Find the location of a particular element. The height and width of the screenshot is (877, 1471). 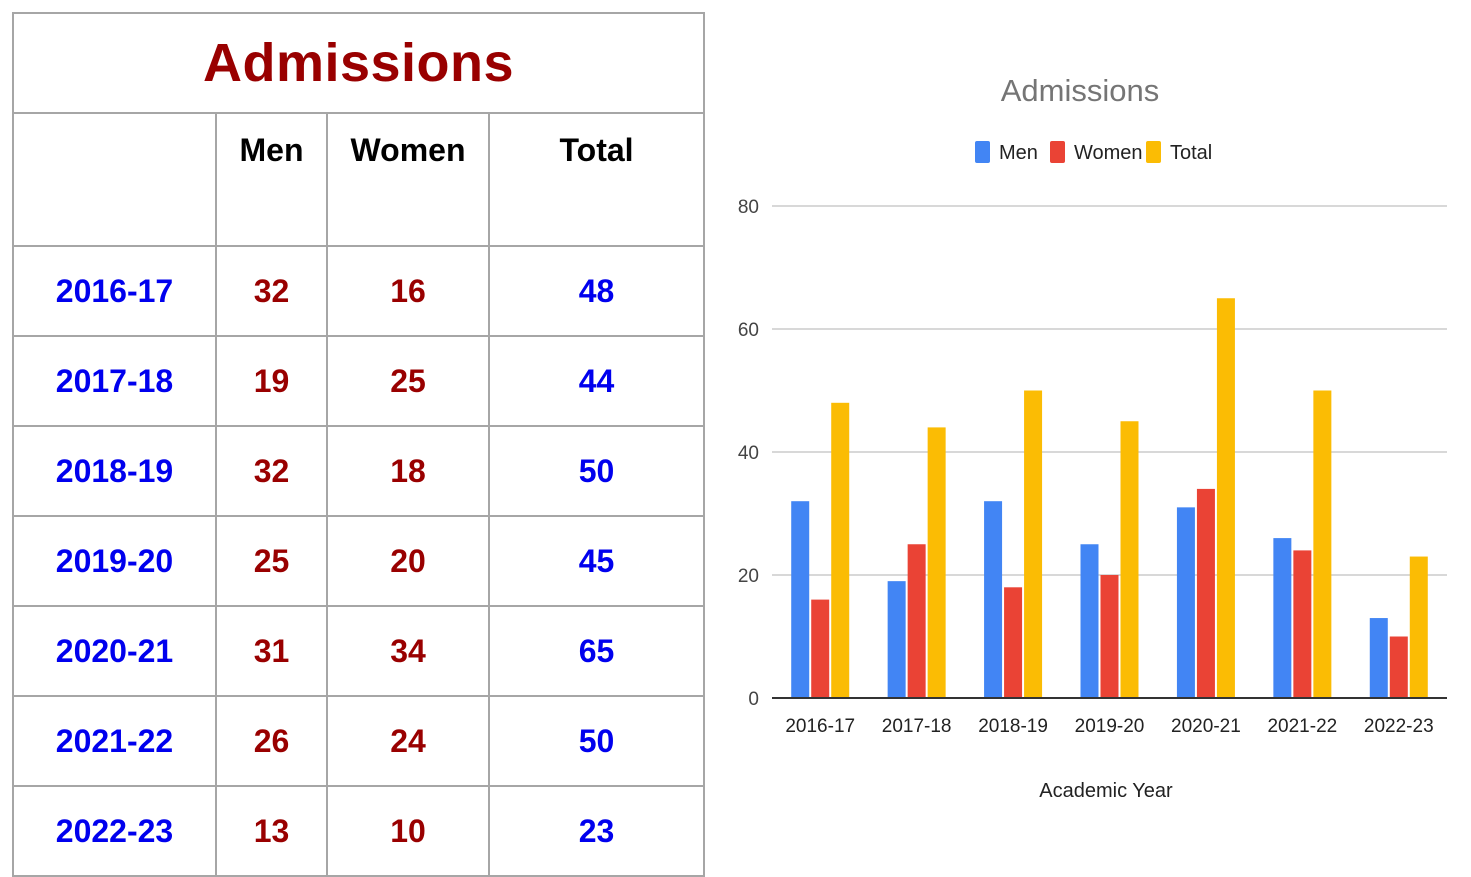

title-row: Admissions is located at coordinates (358, 63).